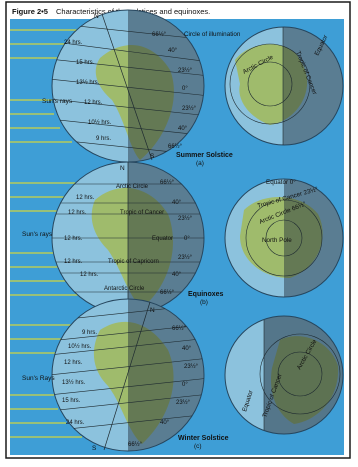 The height and width of the screenshot is (467, 358). What do you see at coordinates (30, 11) in the screenshot?
I see `figure-number: Figure 2•5` at bounding box center [30, 11].